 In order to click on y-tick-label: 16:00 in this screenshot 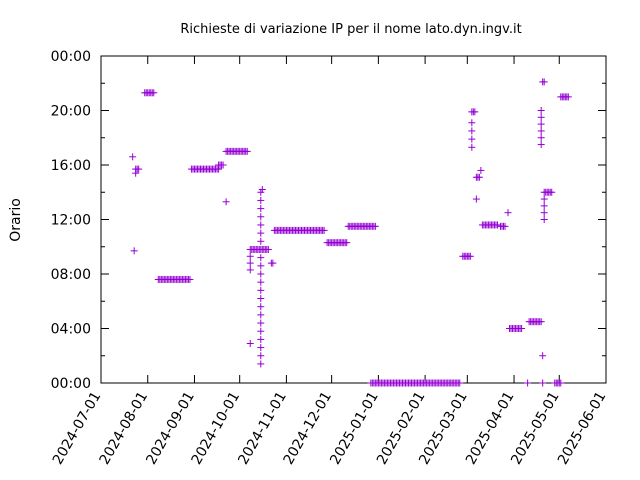, I will do `click(71, 166)`.